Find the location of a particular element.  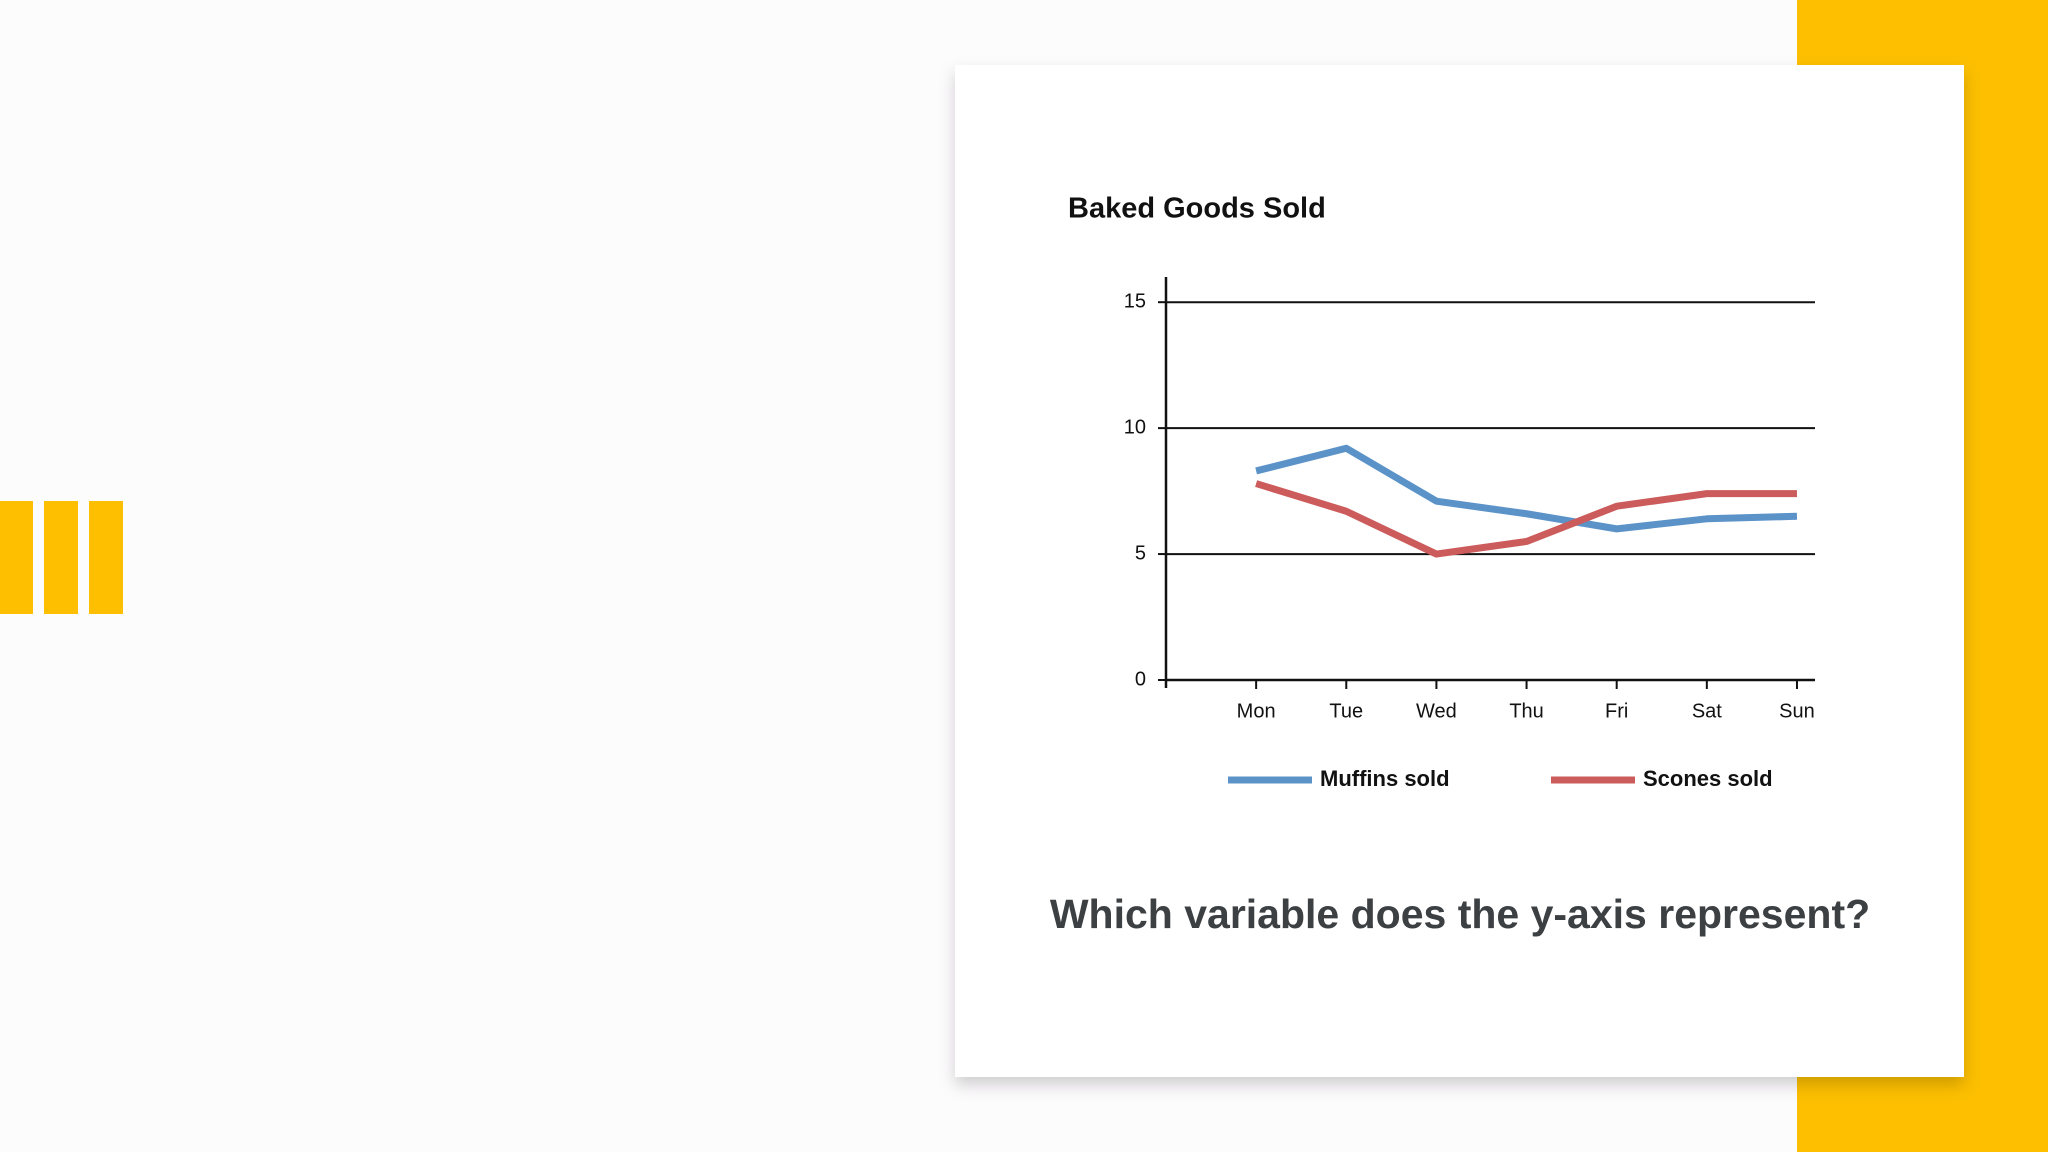

x-tick-label: Thu is located at coordinates (1526, 711).